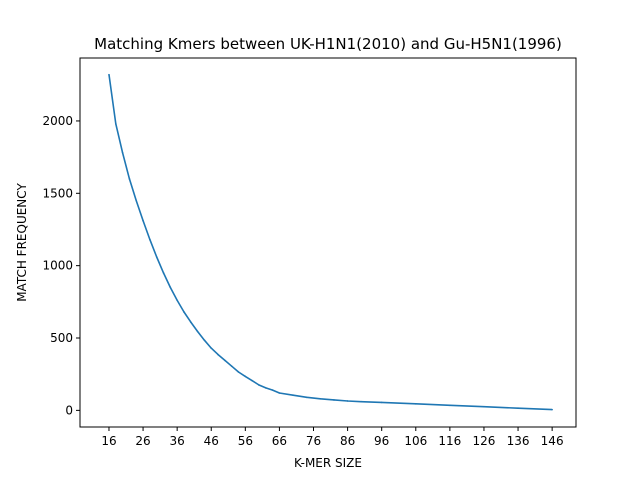 The width and height of the screenshot is (640, 480). I want to click on x-tick-label: 126, so click(484, 441).